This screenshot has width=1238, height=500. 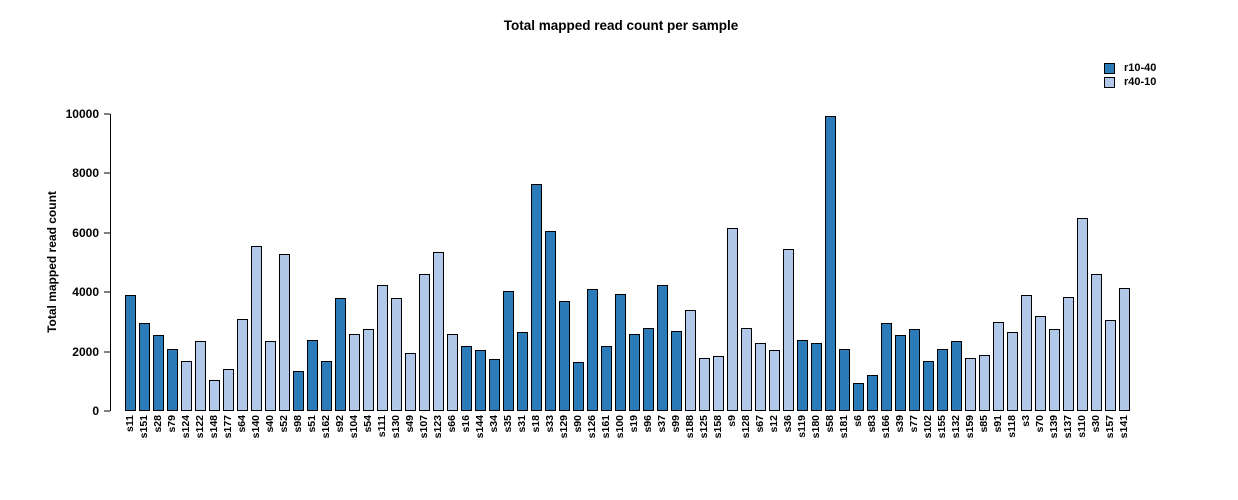 What do you see at coordinates (284, 332) in the screenshot?
I see `bar-s52` at bounding box center [284, 332].